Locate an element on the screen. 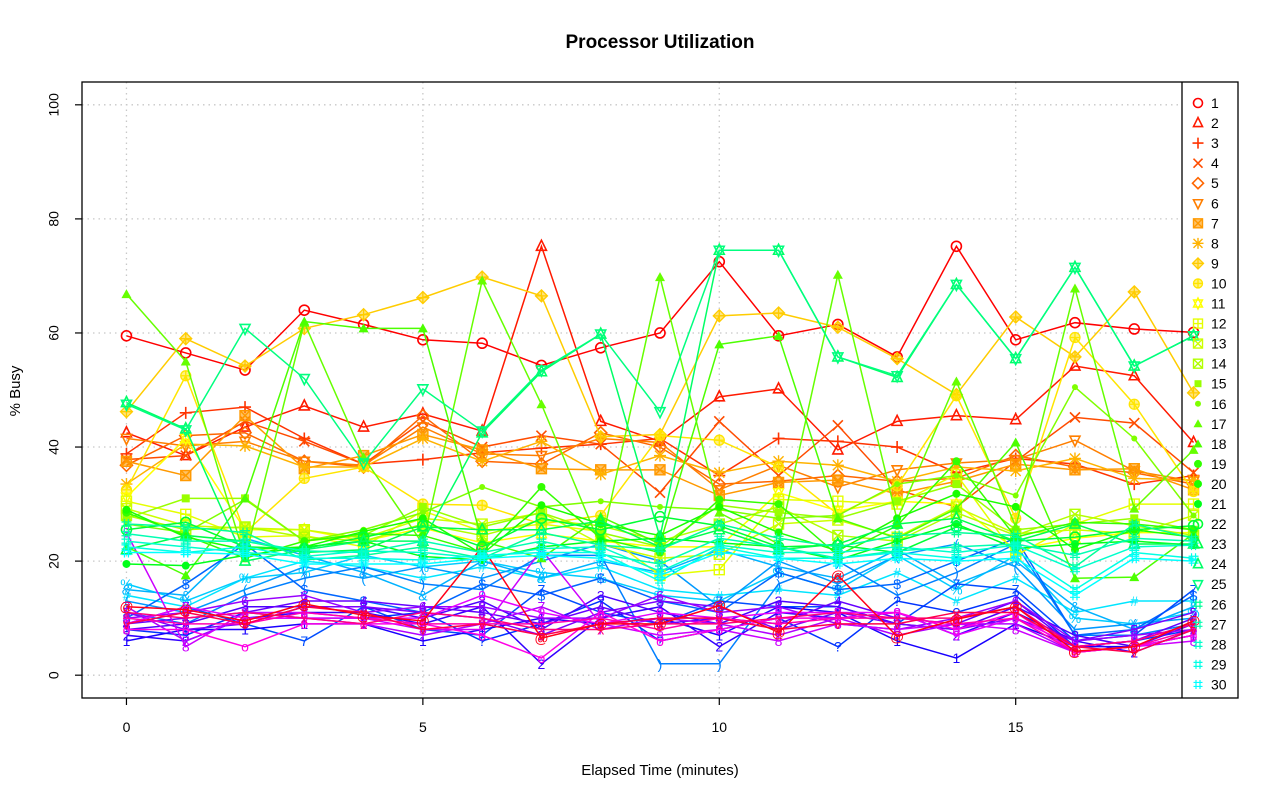 Image resolution: width=1280 pixels, height=801 pixels. low-series-point: 3 is located at coordinates (838, 607).